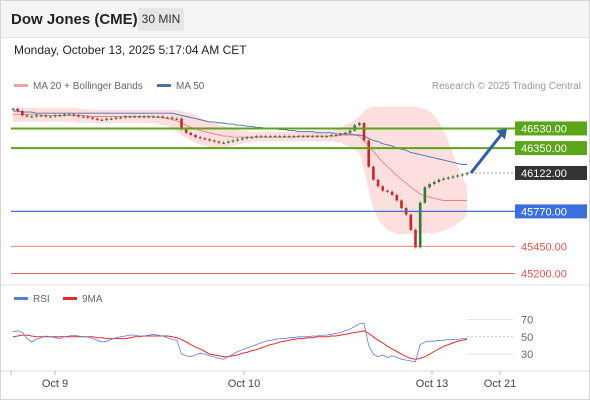 The image size is (590, 400). I want to click on forecast-arrow-shaft, so click(487, 152).